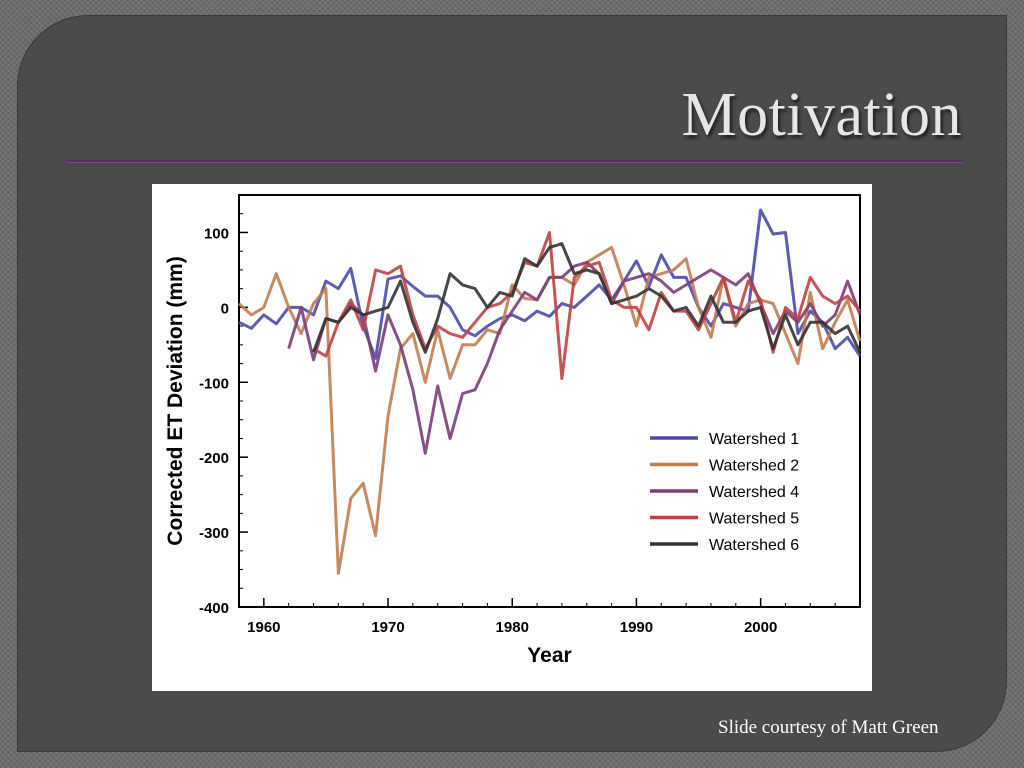 The height and width of the screenshot is (768, 1024). I want to click on y-tick-label: -400, so click(214, 608).